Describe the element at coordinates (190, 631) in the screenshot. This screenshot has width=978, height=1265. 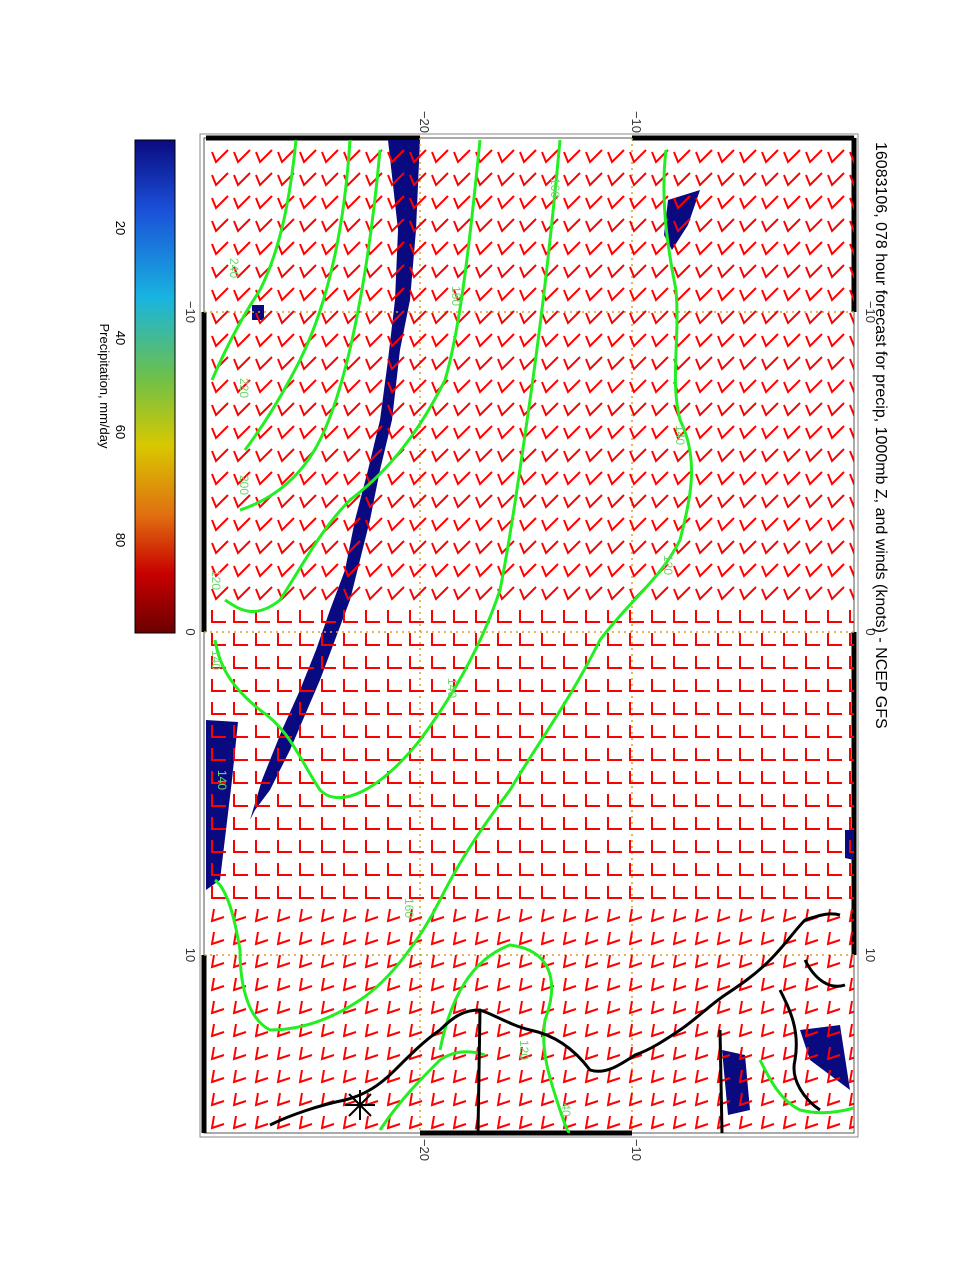
I see `longitude-tick-label: 0` at that location.